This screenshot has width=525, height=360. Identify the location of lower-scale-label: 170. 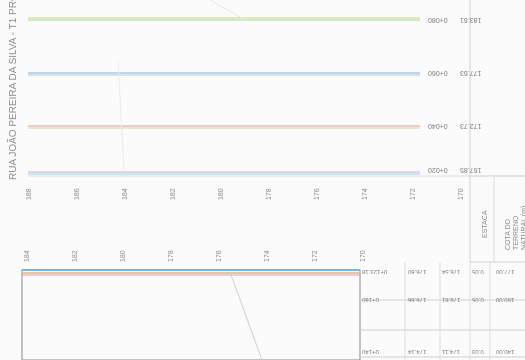
(363, 256).